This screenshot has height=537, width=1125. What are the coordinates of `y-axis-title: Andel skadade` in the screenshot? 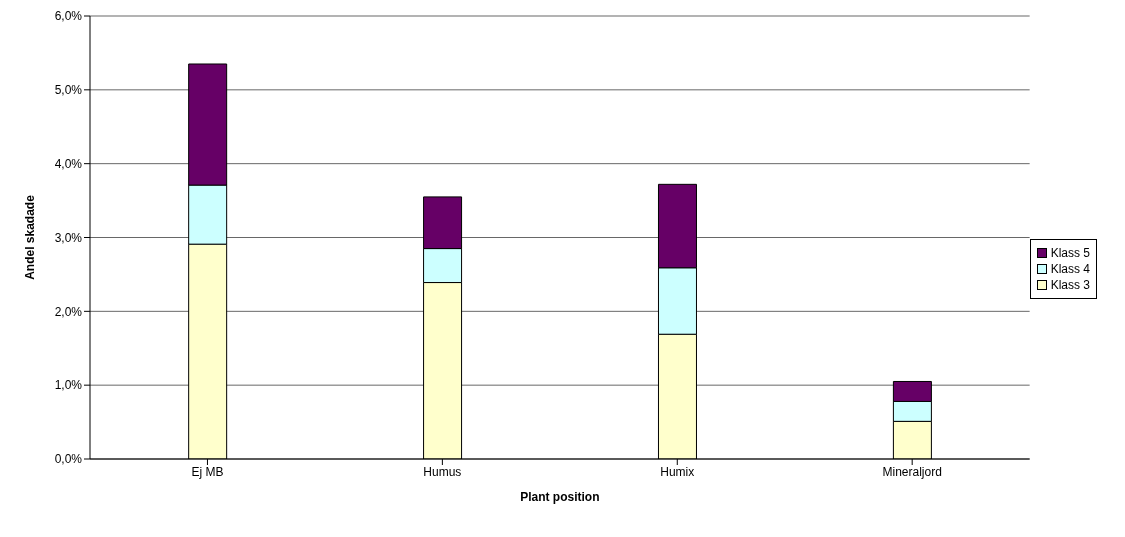 It's located at (30, 237).